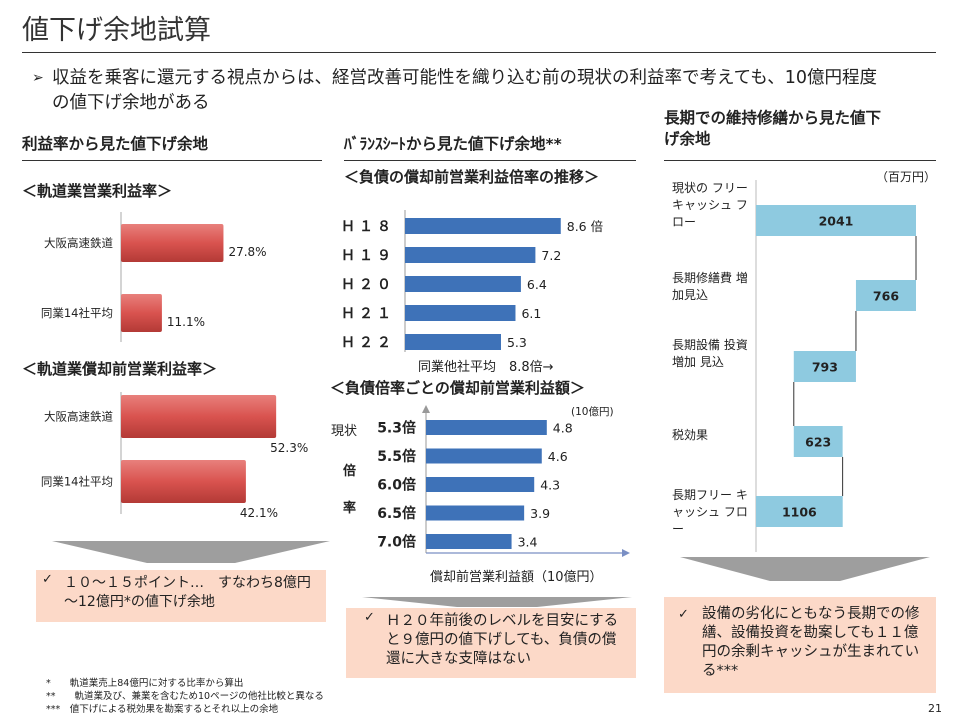 This screenshot has height=720, width=960. What do you see at coordinates (690, 435) in the screenshot?
I see `wf-label-4: 税効果` at bounding box center [690, 435].